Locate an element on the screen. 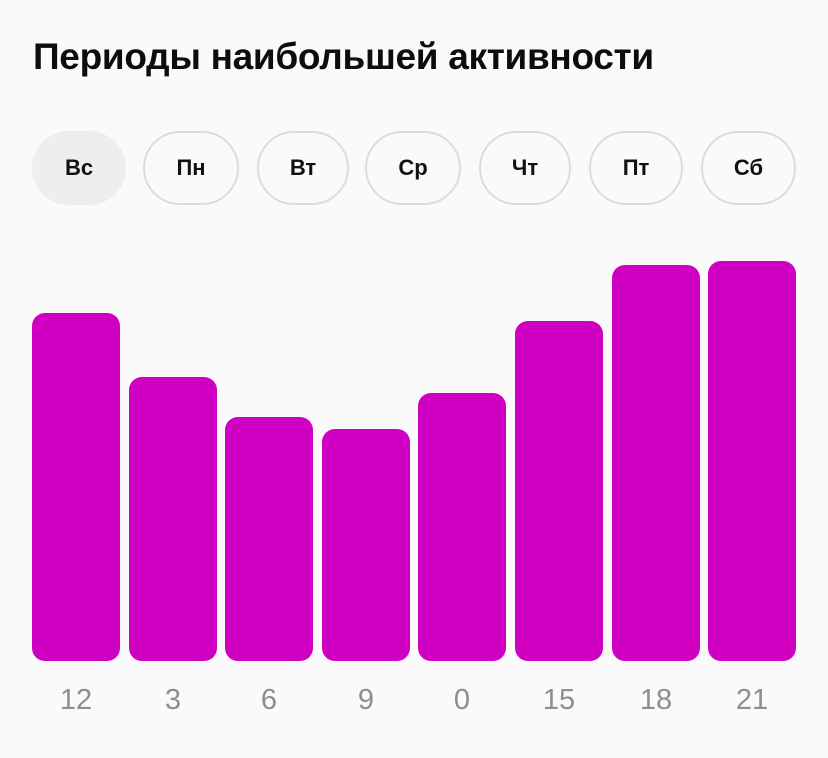 The height and width of the screenshot is (758, 828). tab-sunday: Вс is located at coordinates (79, 168).